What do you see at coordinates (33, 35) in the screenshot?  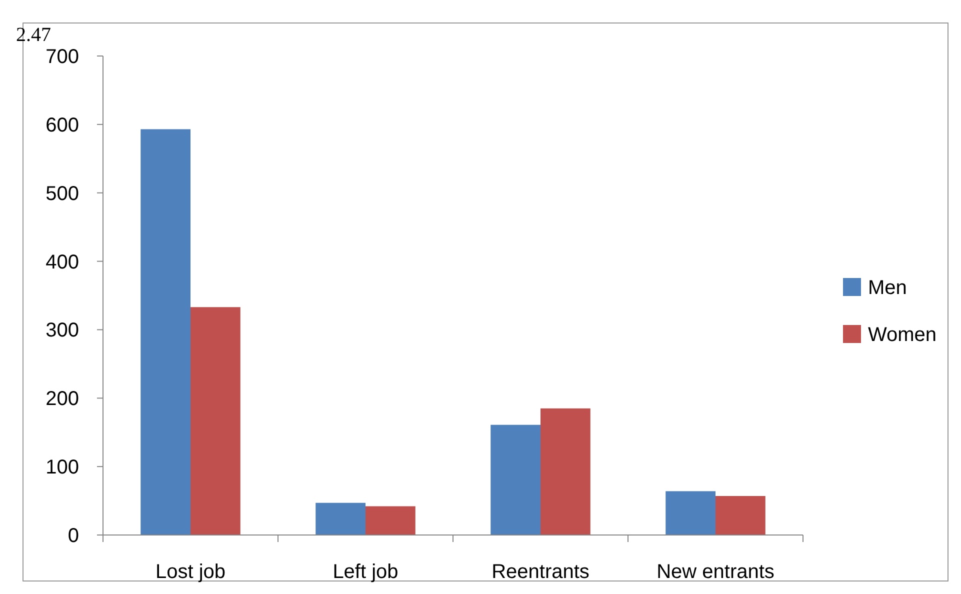 I see `text: 2.47` at bounding box center [33, 35].